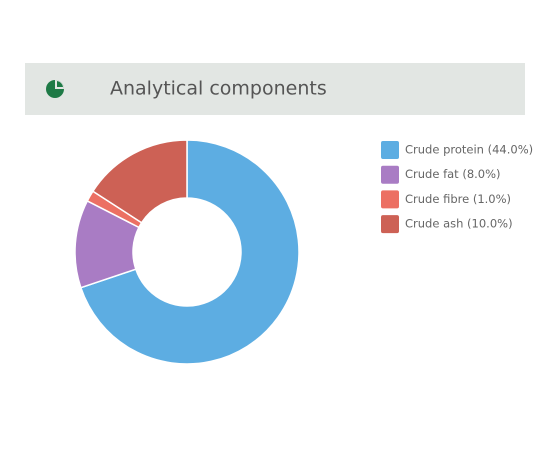 This screenshot has width=550, height=454. Describe the element at coordinates (218, 89) in the screenshot. I see `chart-title: Analytical components` at that location.